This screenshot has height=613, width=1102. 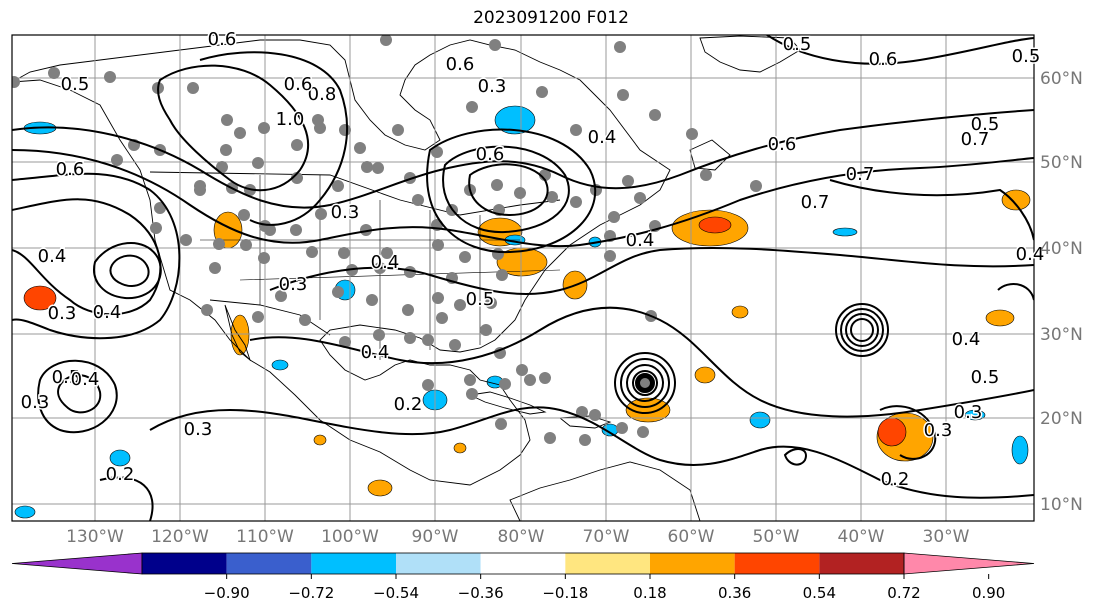 What do you see at coordinates (861, 537) in the screenshot?
I see `longitude-label: 40°W` at bounding box center [861, 537].